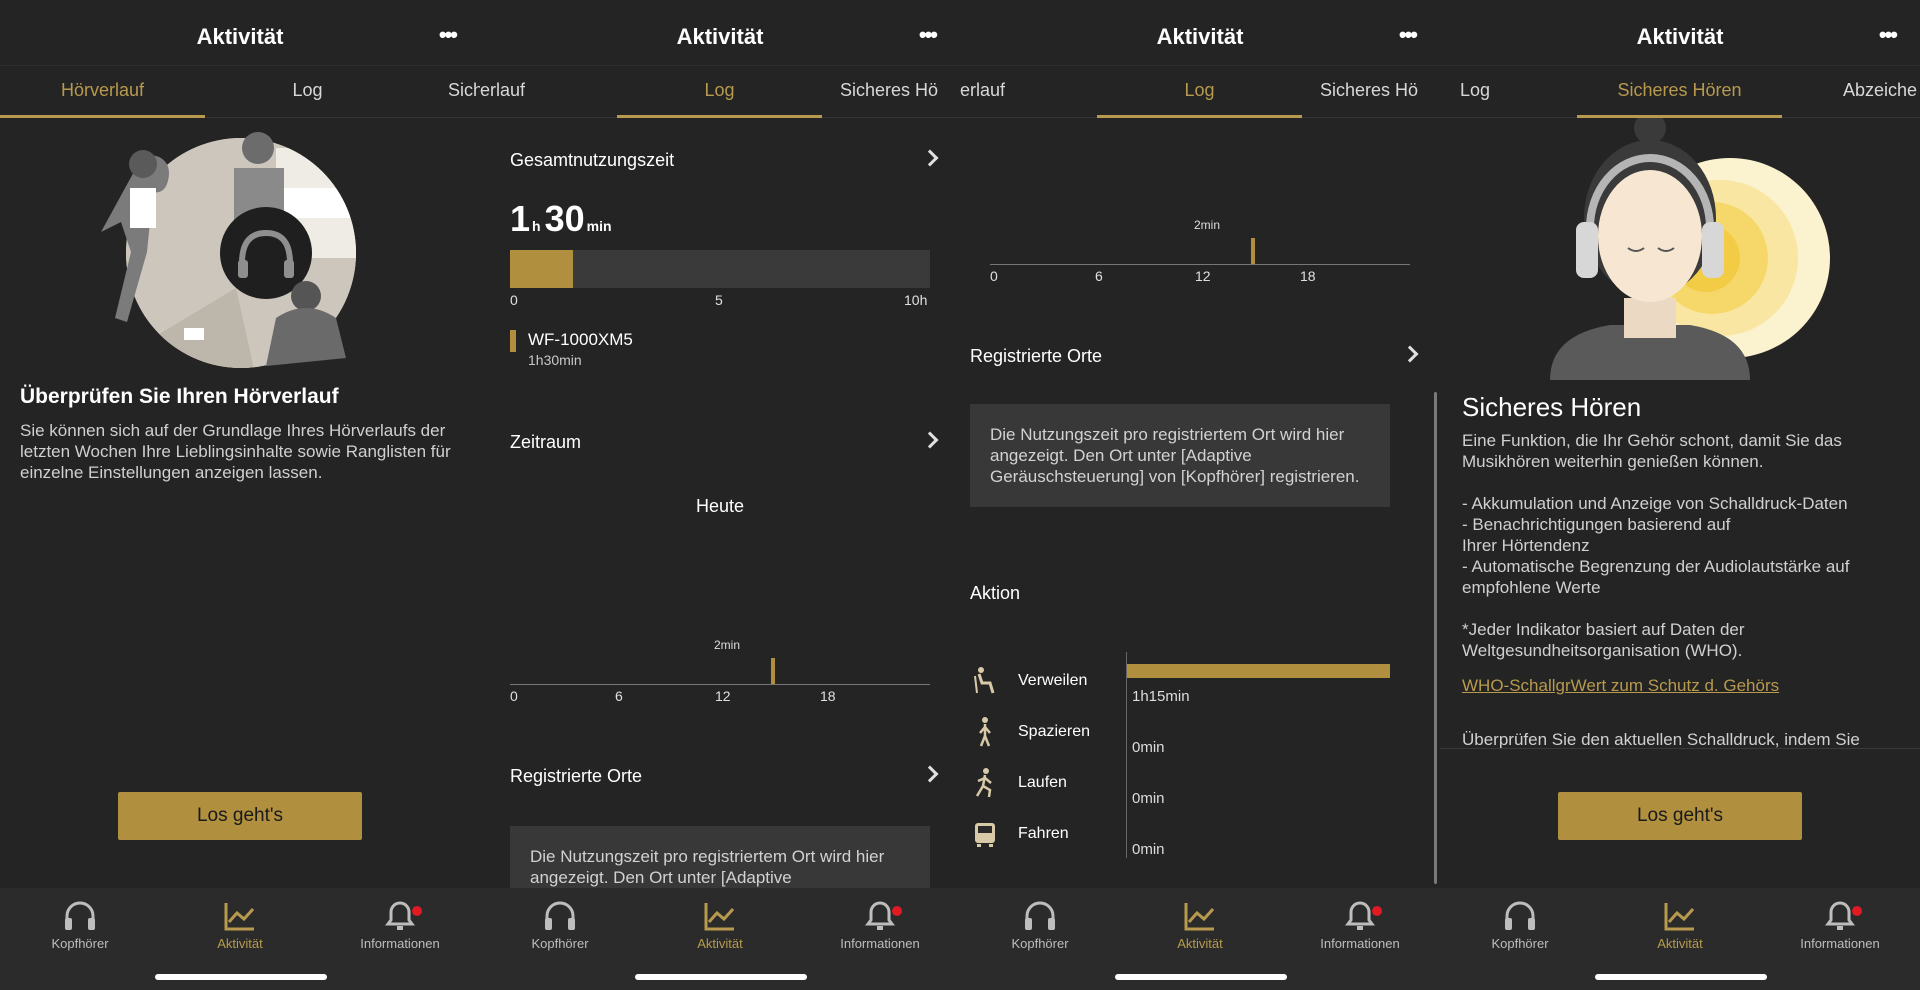  I want to click on tab-bar: Hörverlauf Log Sich, so click(240, 92).